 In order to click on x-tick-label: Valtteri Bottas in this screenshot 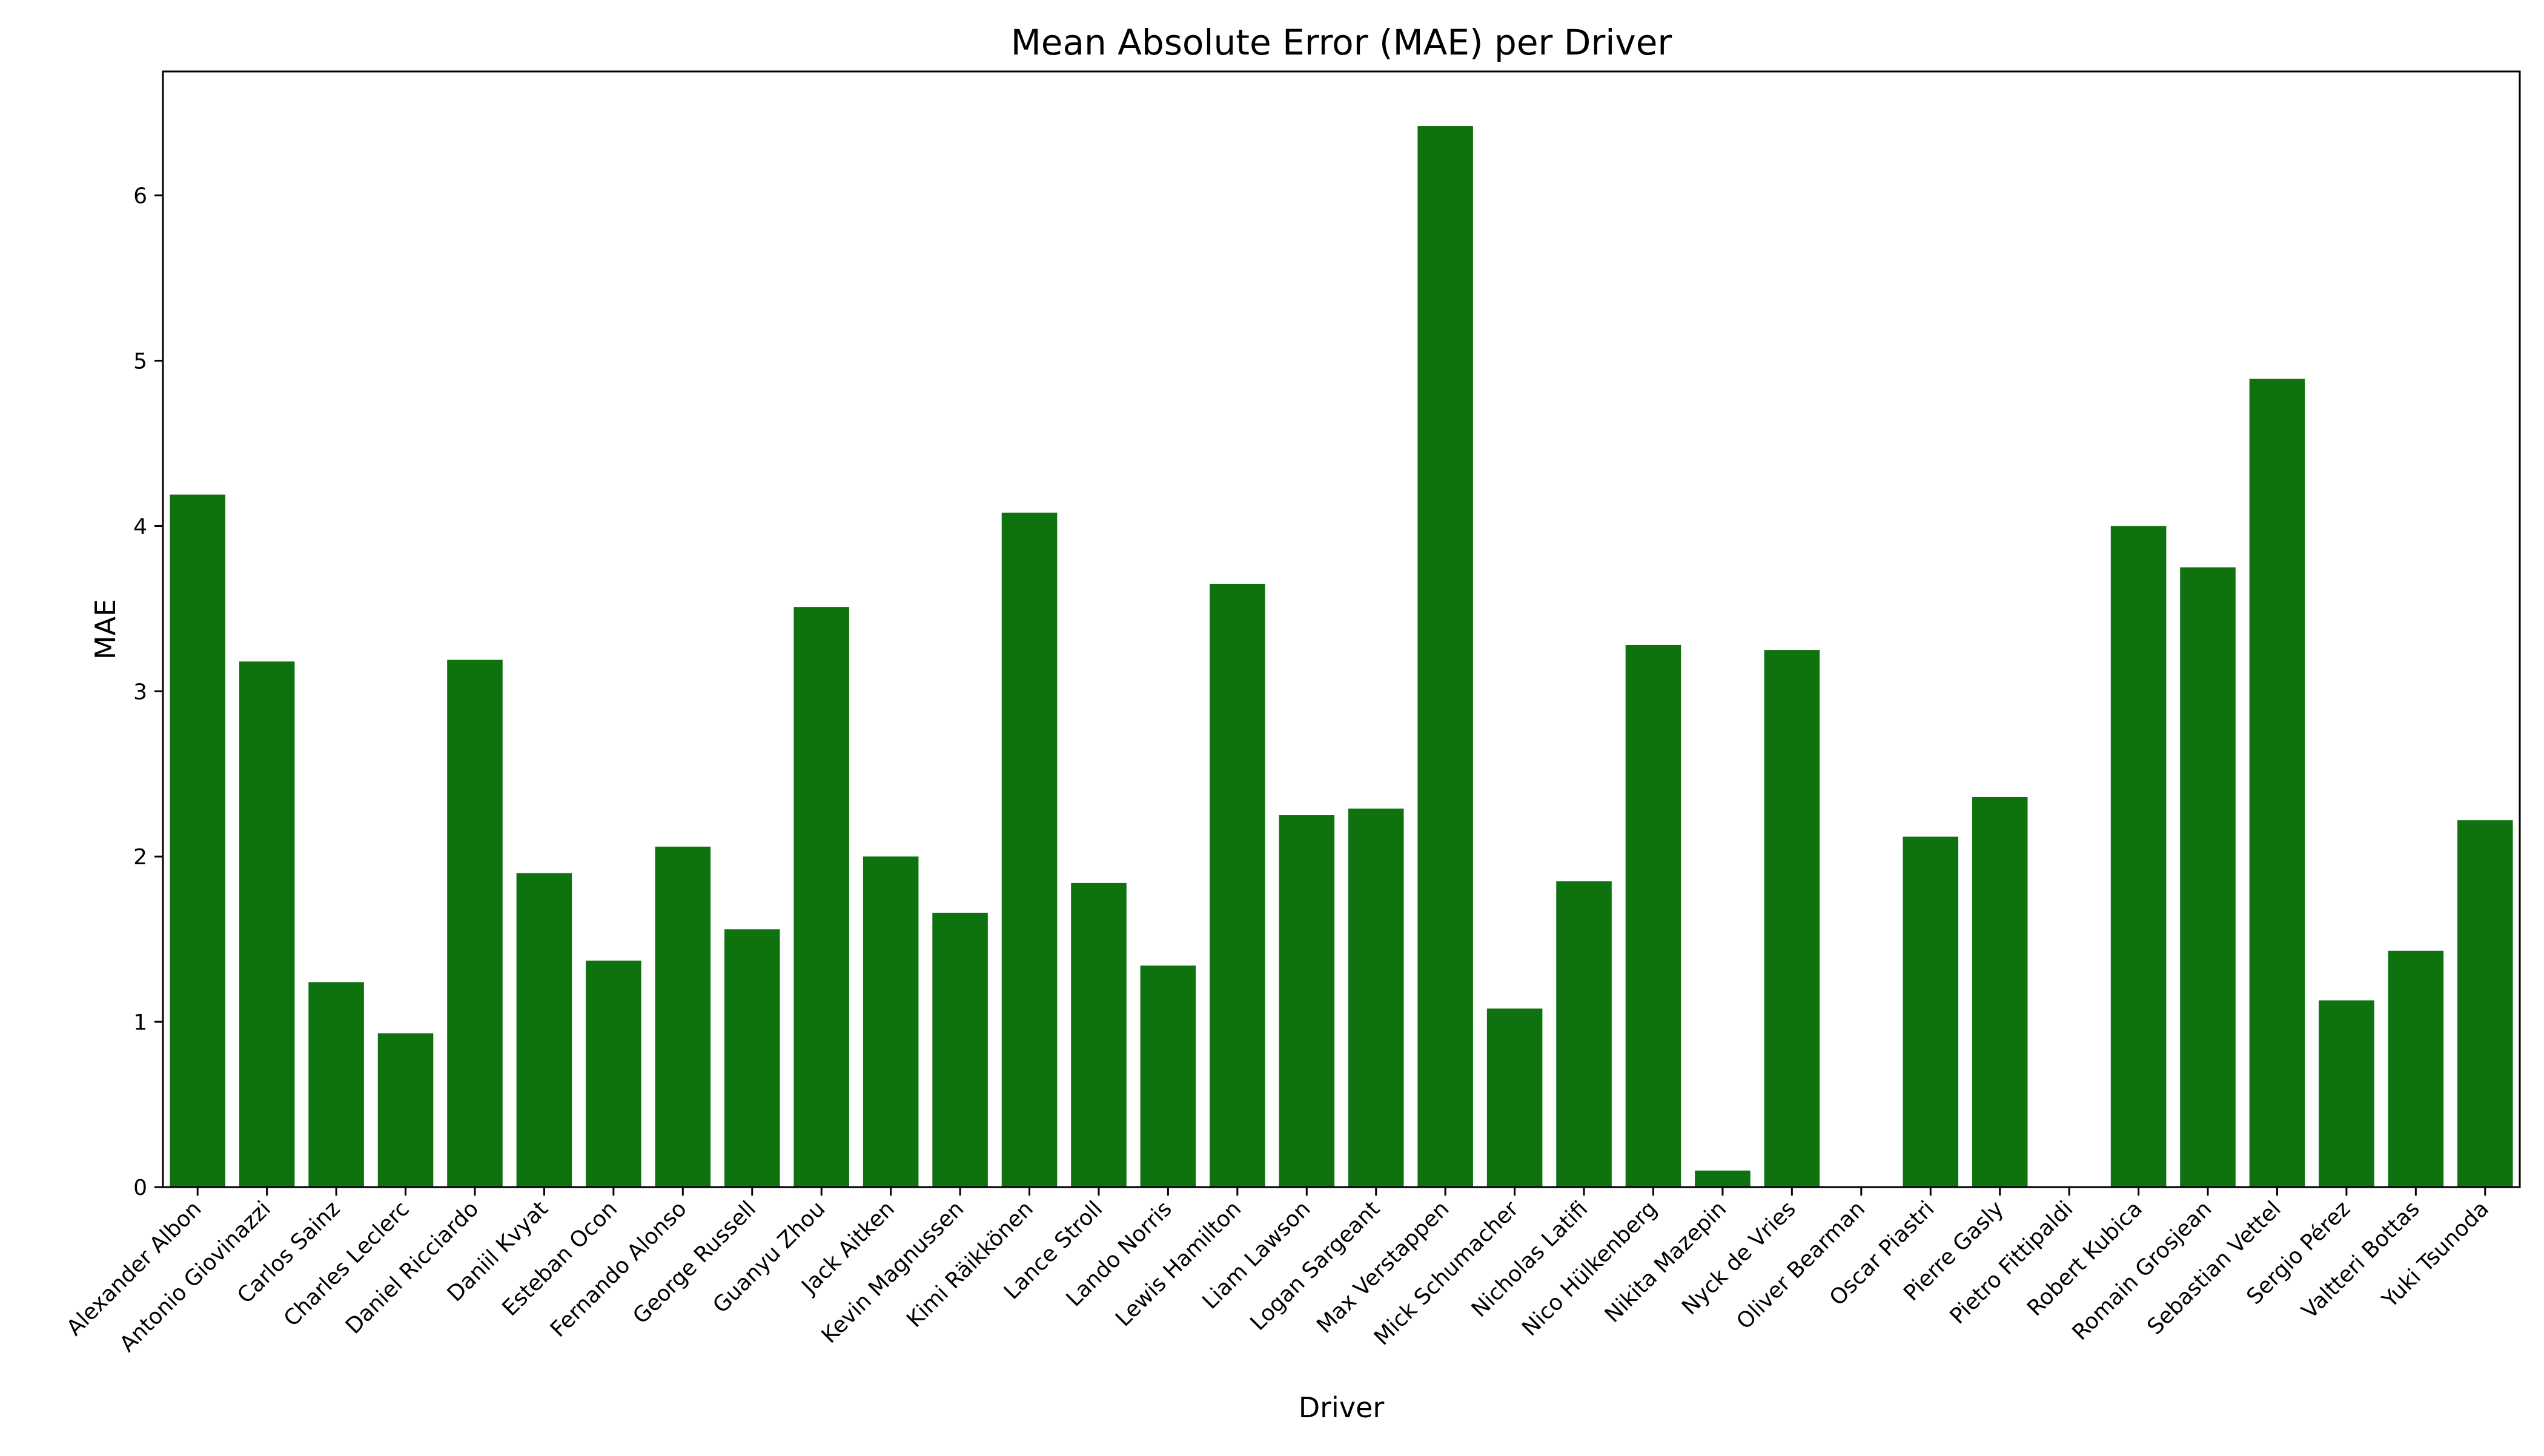, I will do `click(2361, 1259)`.